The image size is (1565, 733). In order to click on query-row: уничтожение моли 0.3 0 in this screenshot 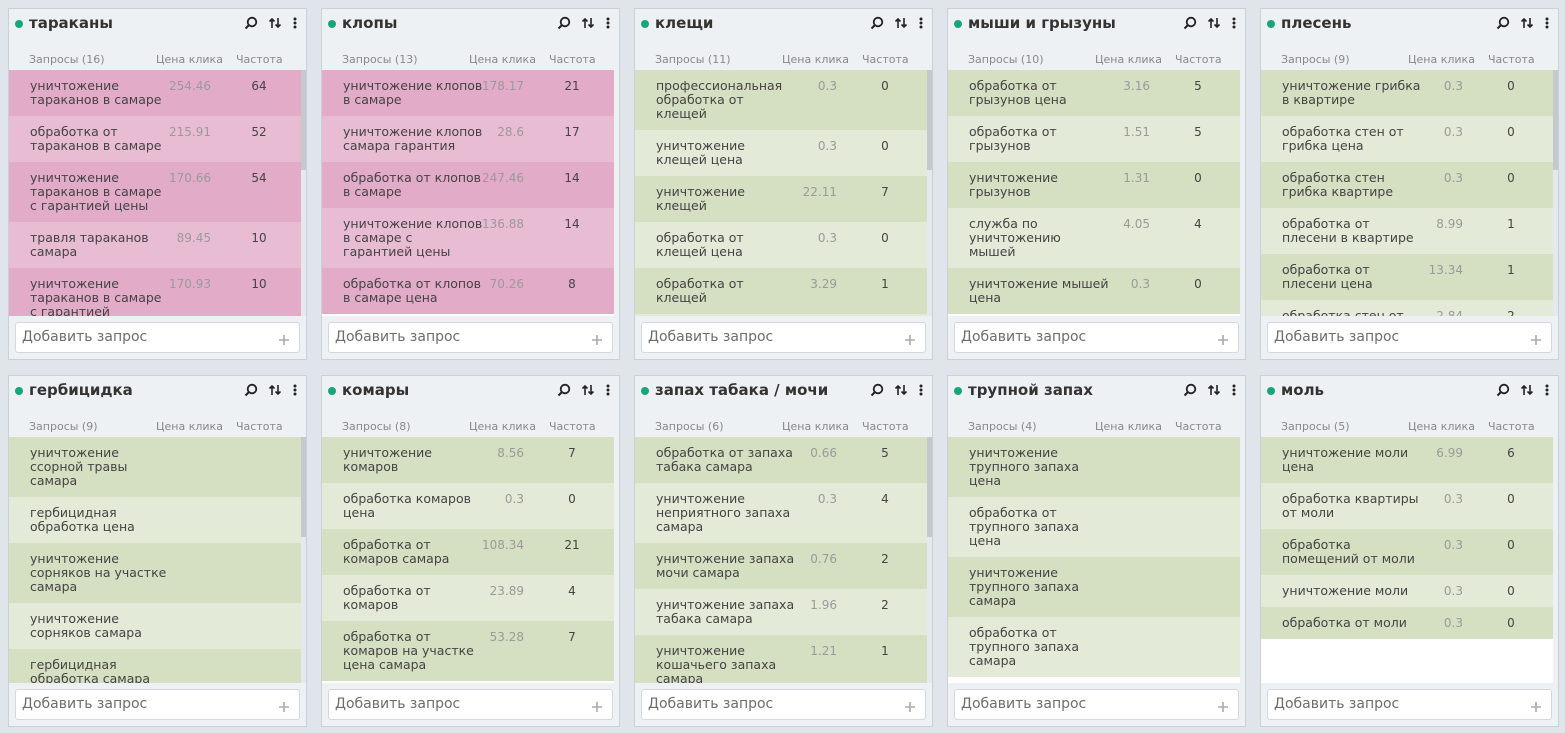, I will do `click(1407, 591)`.